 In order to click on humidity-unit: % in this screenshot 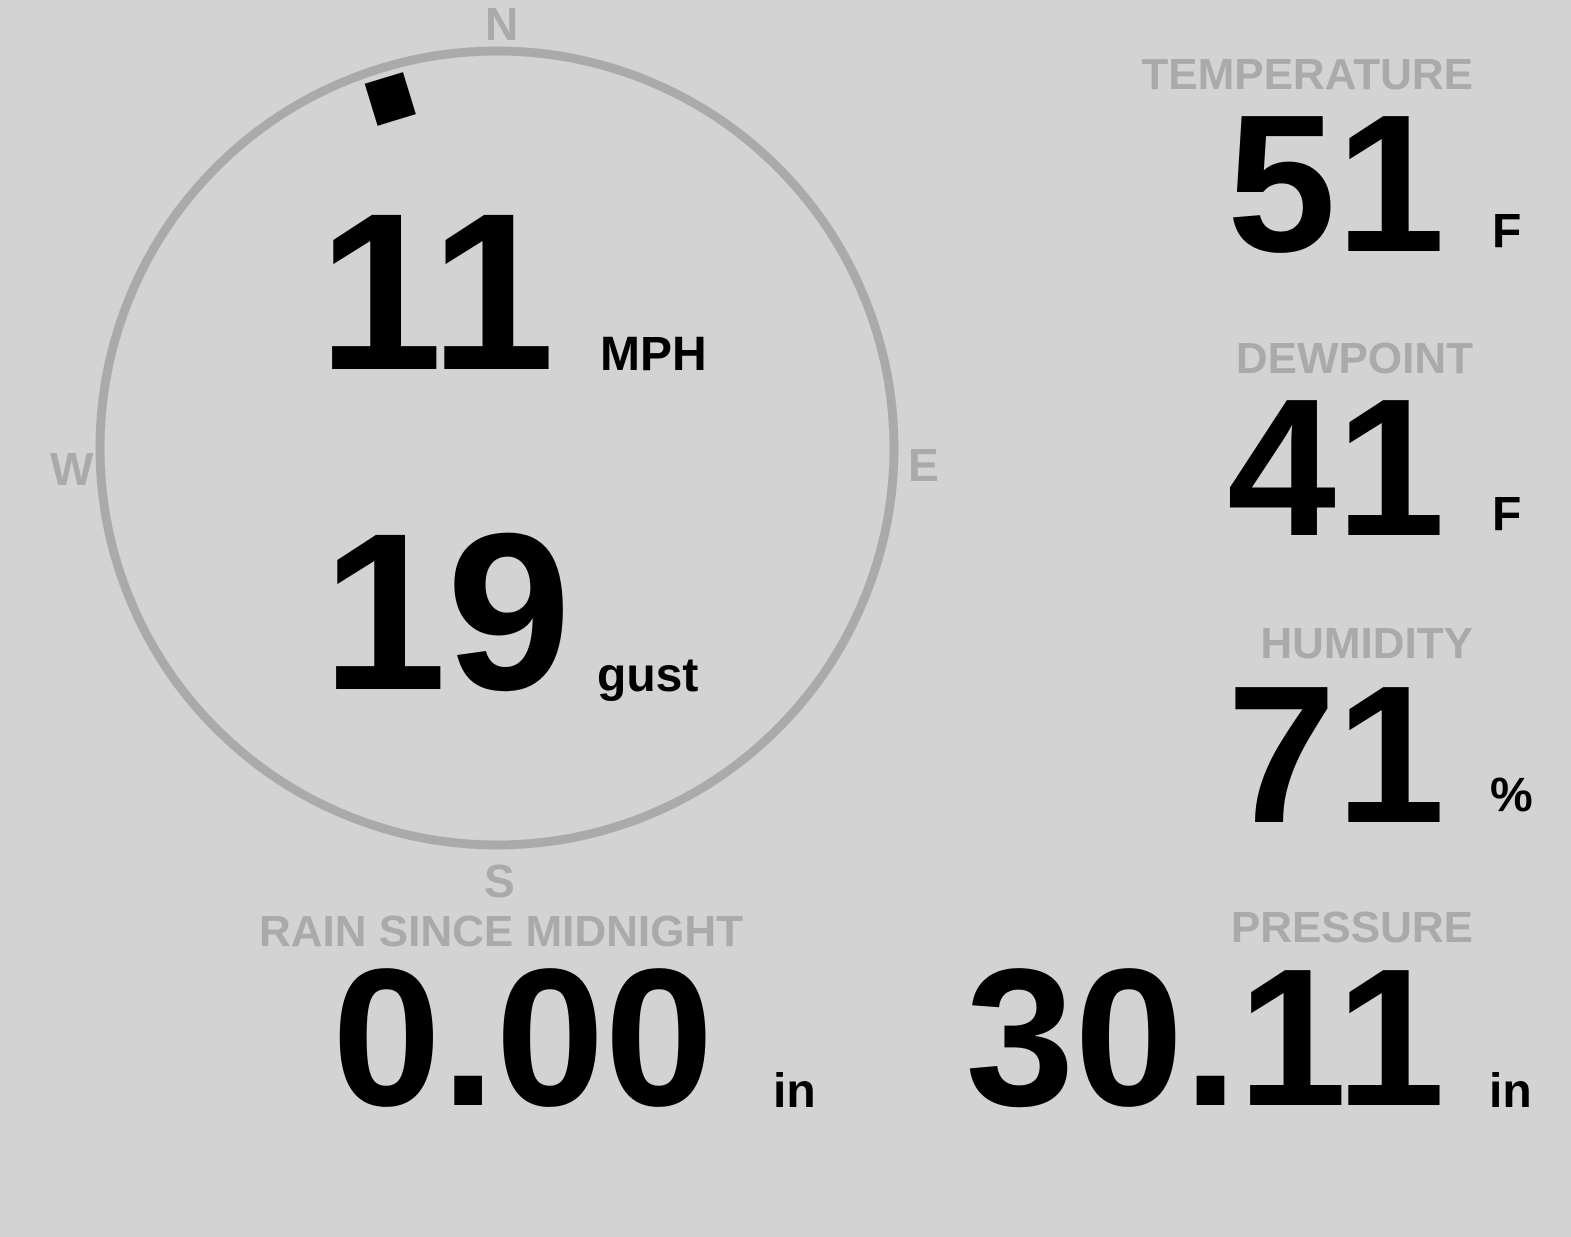, I will do `click(1511, 795)`.